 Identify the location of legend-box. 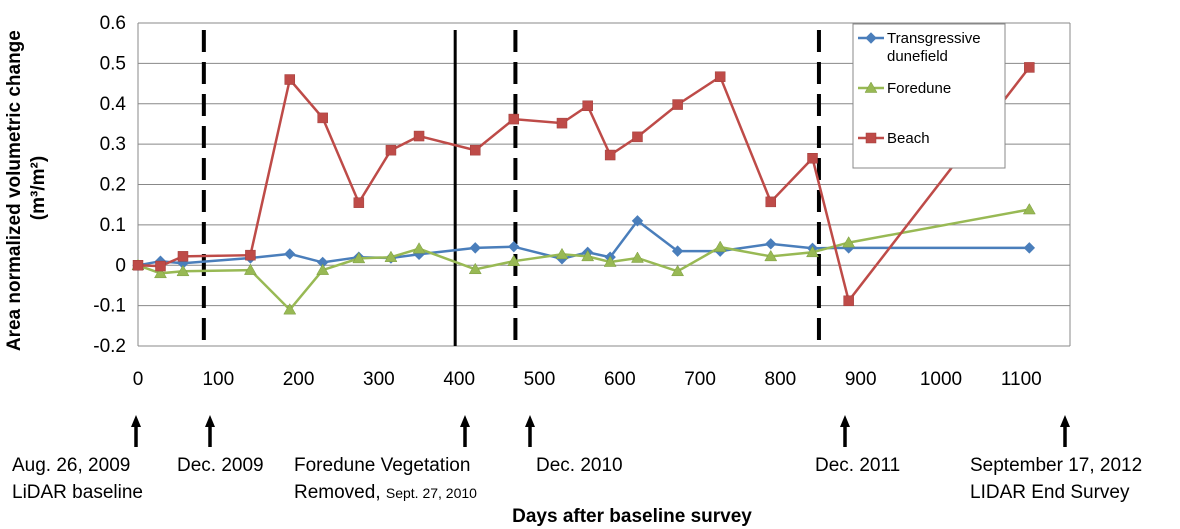
(929, 96).